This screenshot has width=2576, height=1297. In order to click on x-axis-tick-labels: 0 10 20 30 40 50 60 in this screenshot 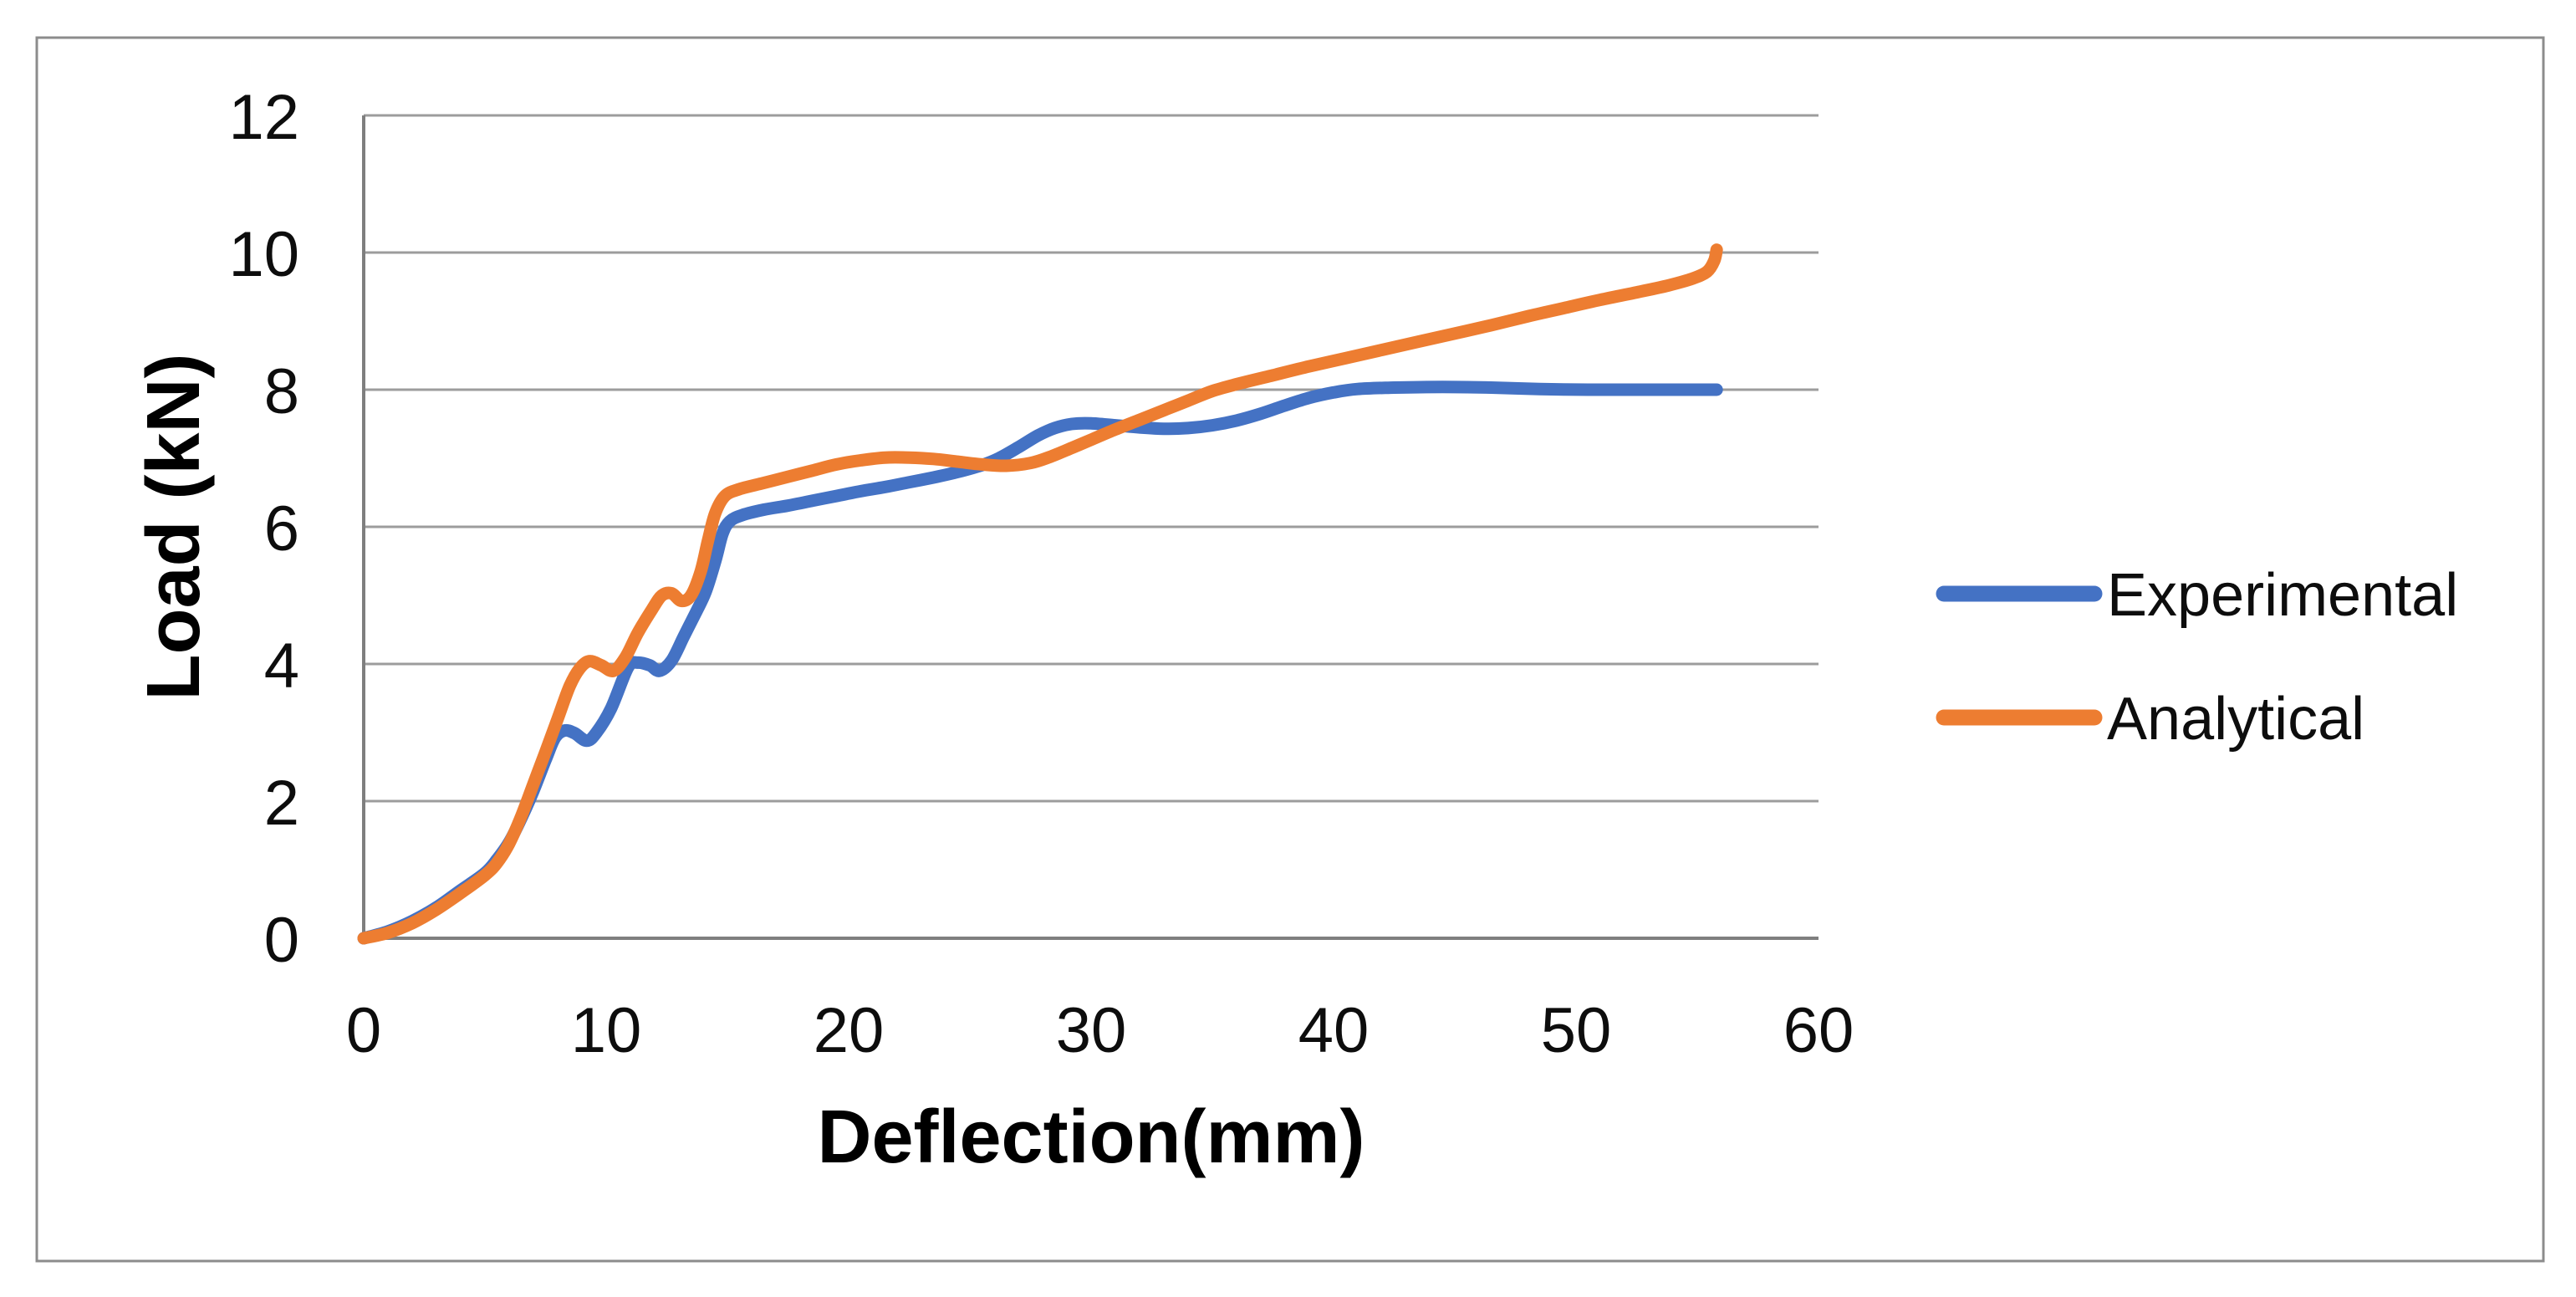, I will do `click(1100, 1030)`.